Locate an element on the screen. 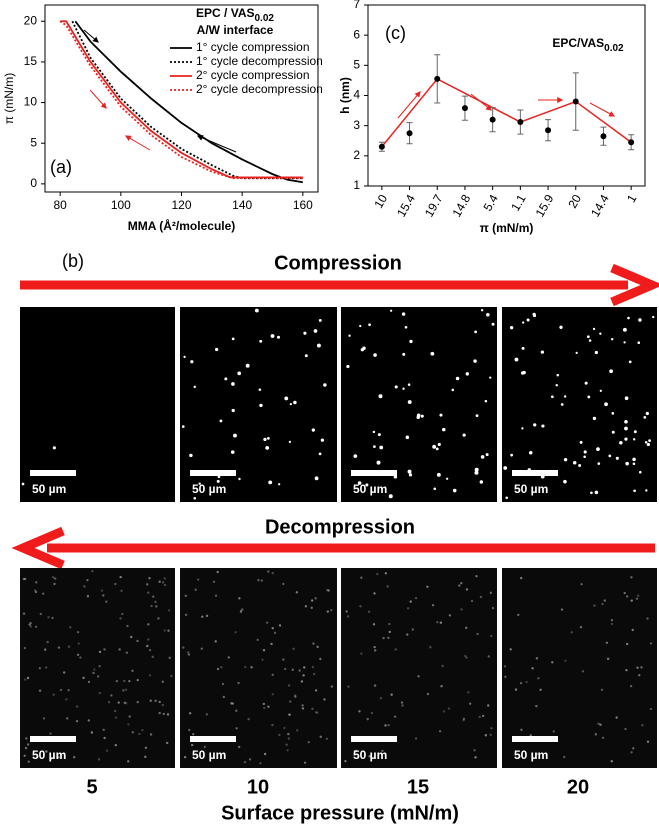  y-tick-label: 20 is located at coordinates (31, 20).